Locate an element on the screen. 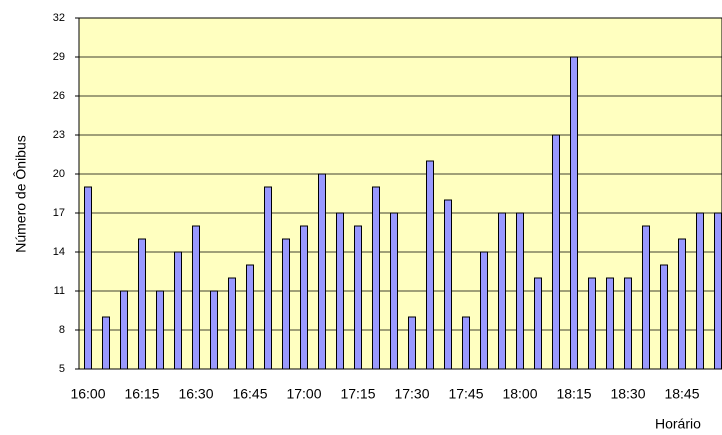 This screenshot has height=435, width=722. x-tick-label: 18:00 is located at coordinates (519, 394).